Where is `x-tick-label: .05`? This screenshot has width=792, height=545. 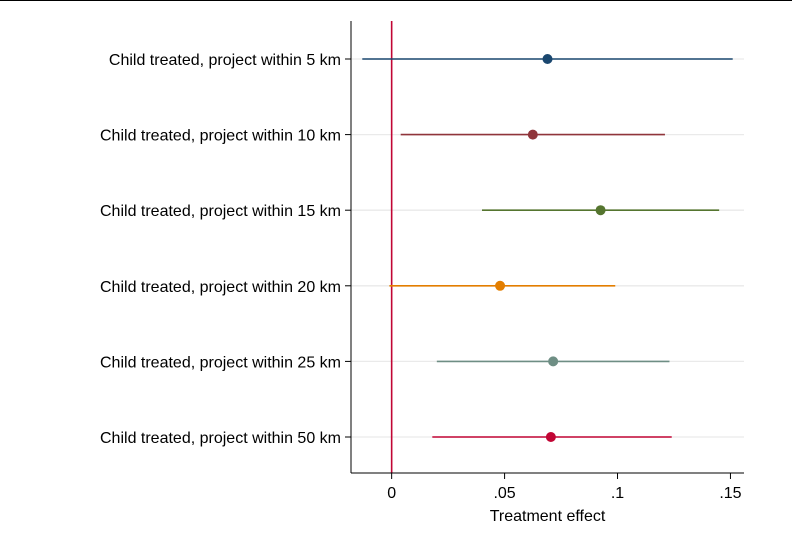 x-tick-label: .05 is located at coordinates (504, 493).